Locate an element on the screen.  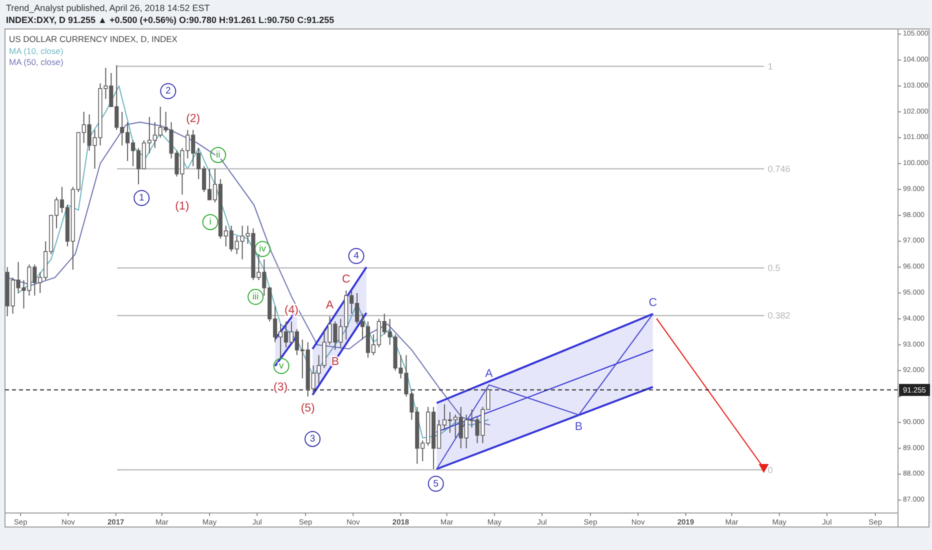
text: MA (50, close) is located at coordinates (36, 62).